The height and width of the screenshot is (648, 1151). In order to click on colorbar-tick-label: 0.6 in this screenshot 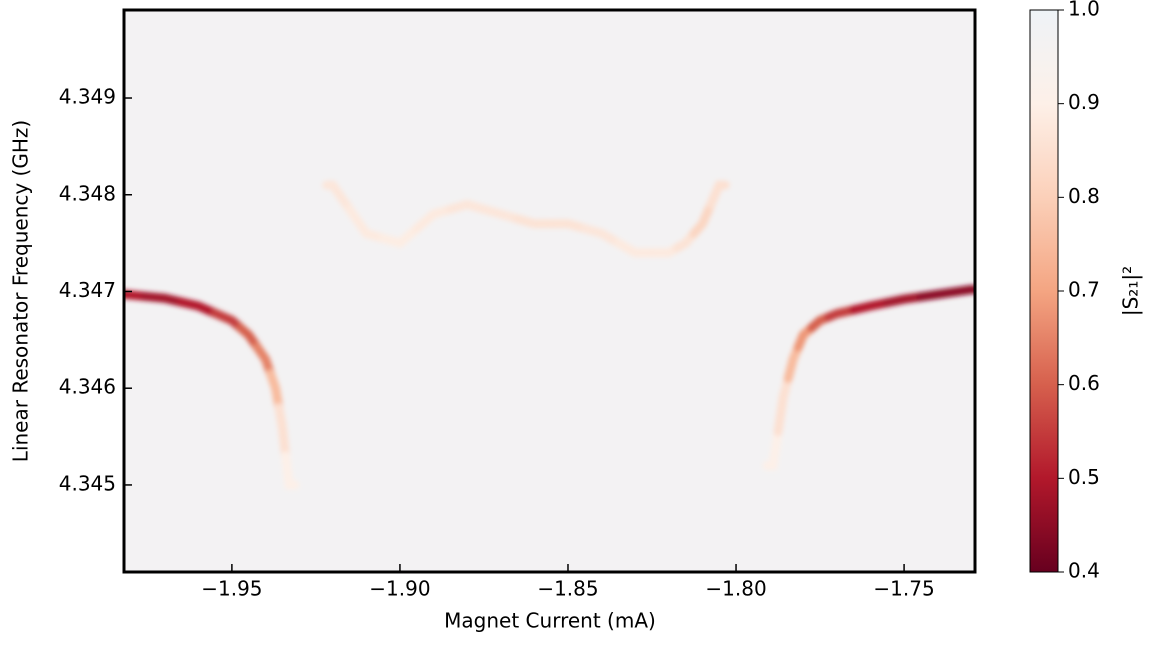, I will do `click(1084, 383)`.